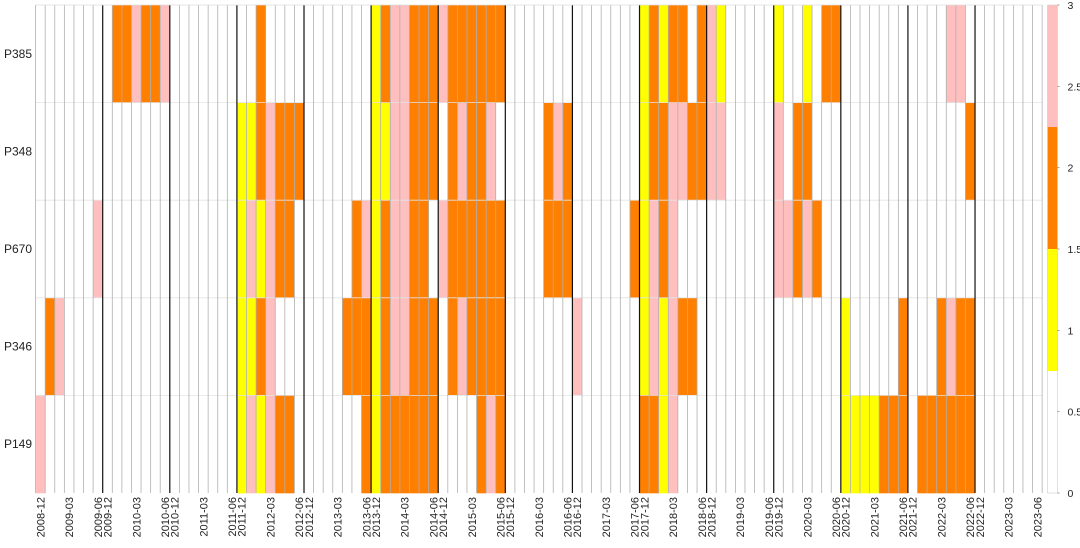 The height and width of the screenshot is (548, 1080). Describe the element at coordinates (981, 517) in the screenshot. I see `x-tick-label: 2022-12` at that location.